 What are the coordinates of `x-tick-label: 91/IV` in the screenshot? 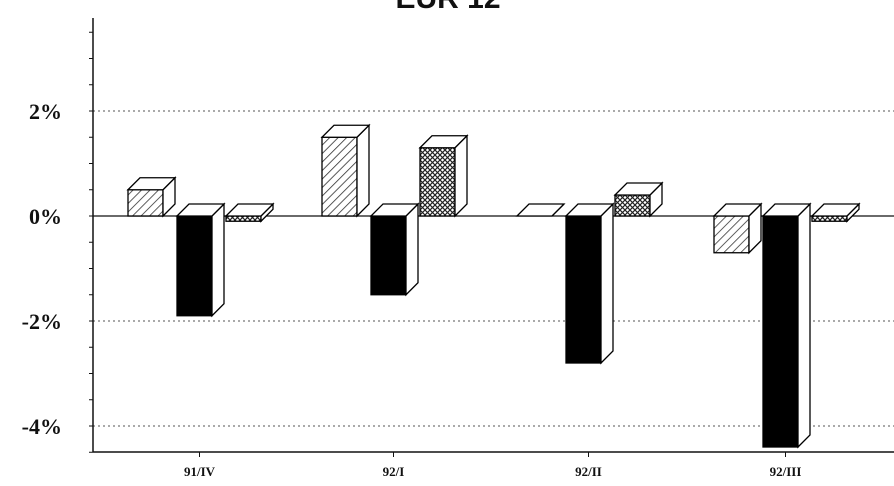 It's located at (200, 471).